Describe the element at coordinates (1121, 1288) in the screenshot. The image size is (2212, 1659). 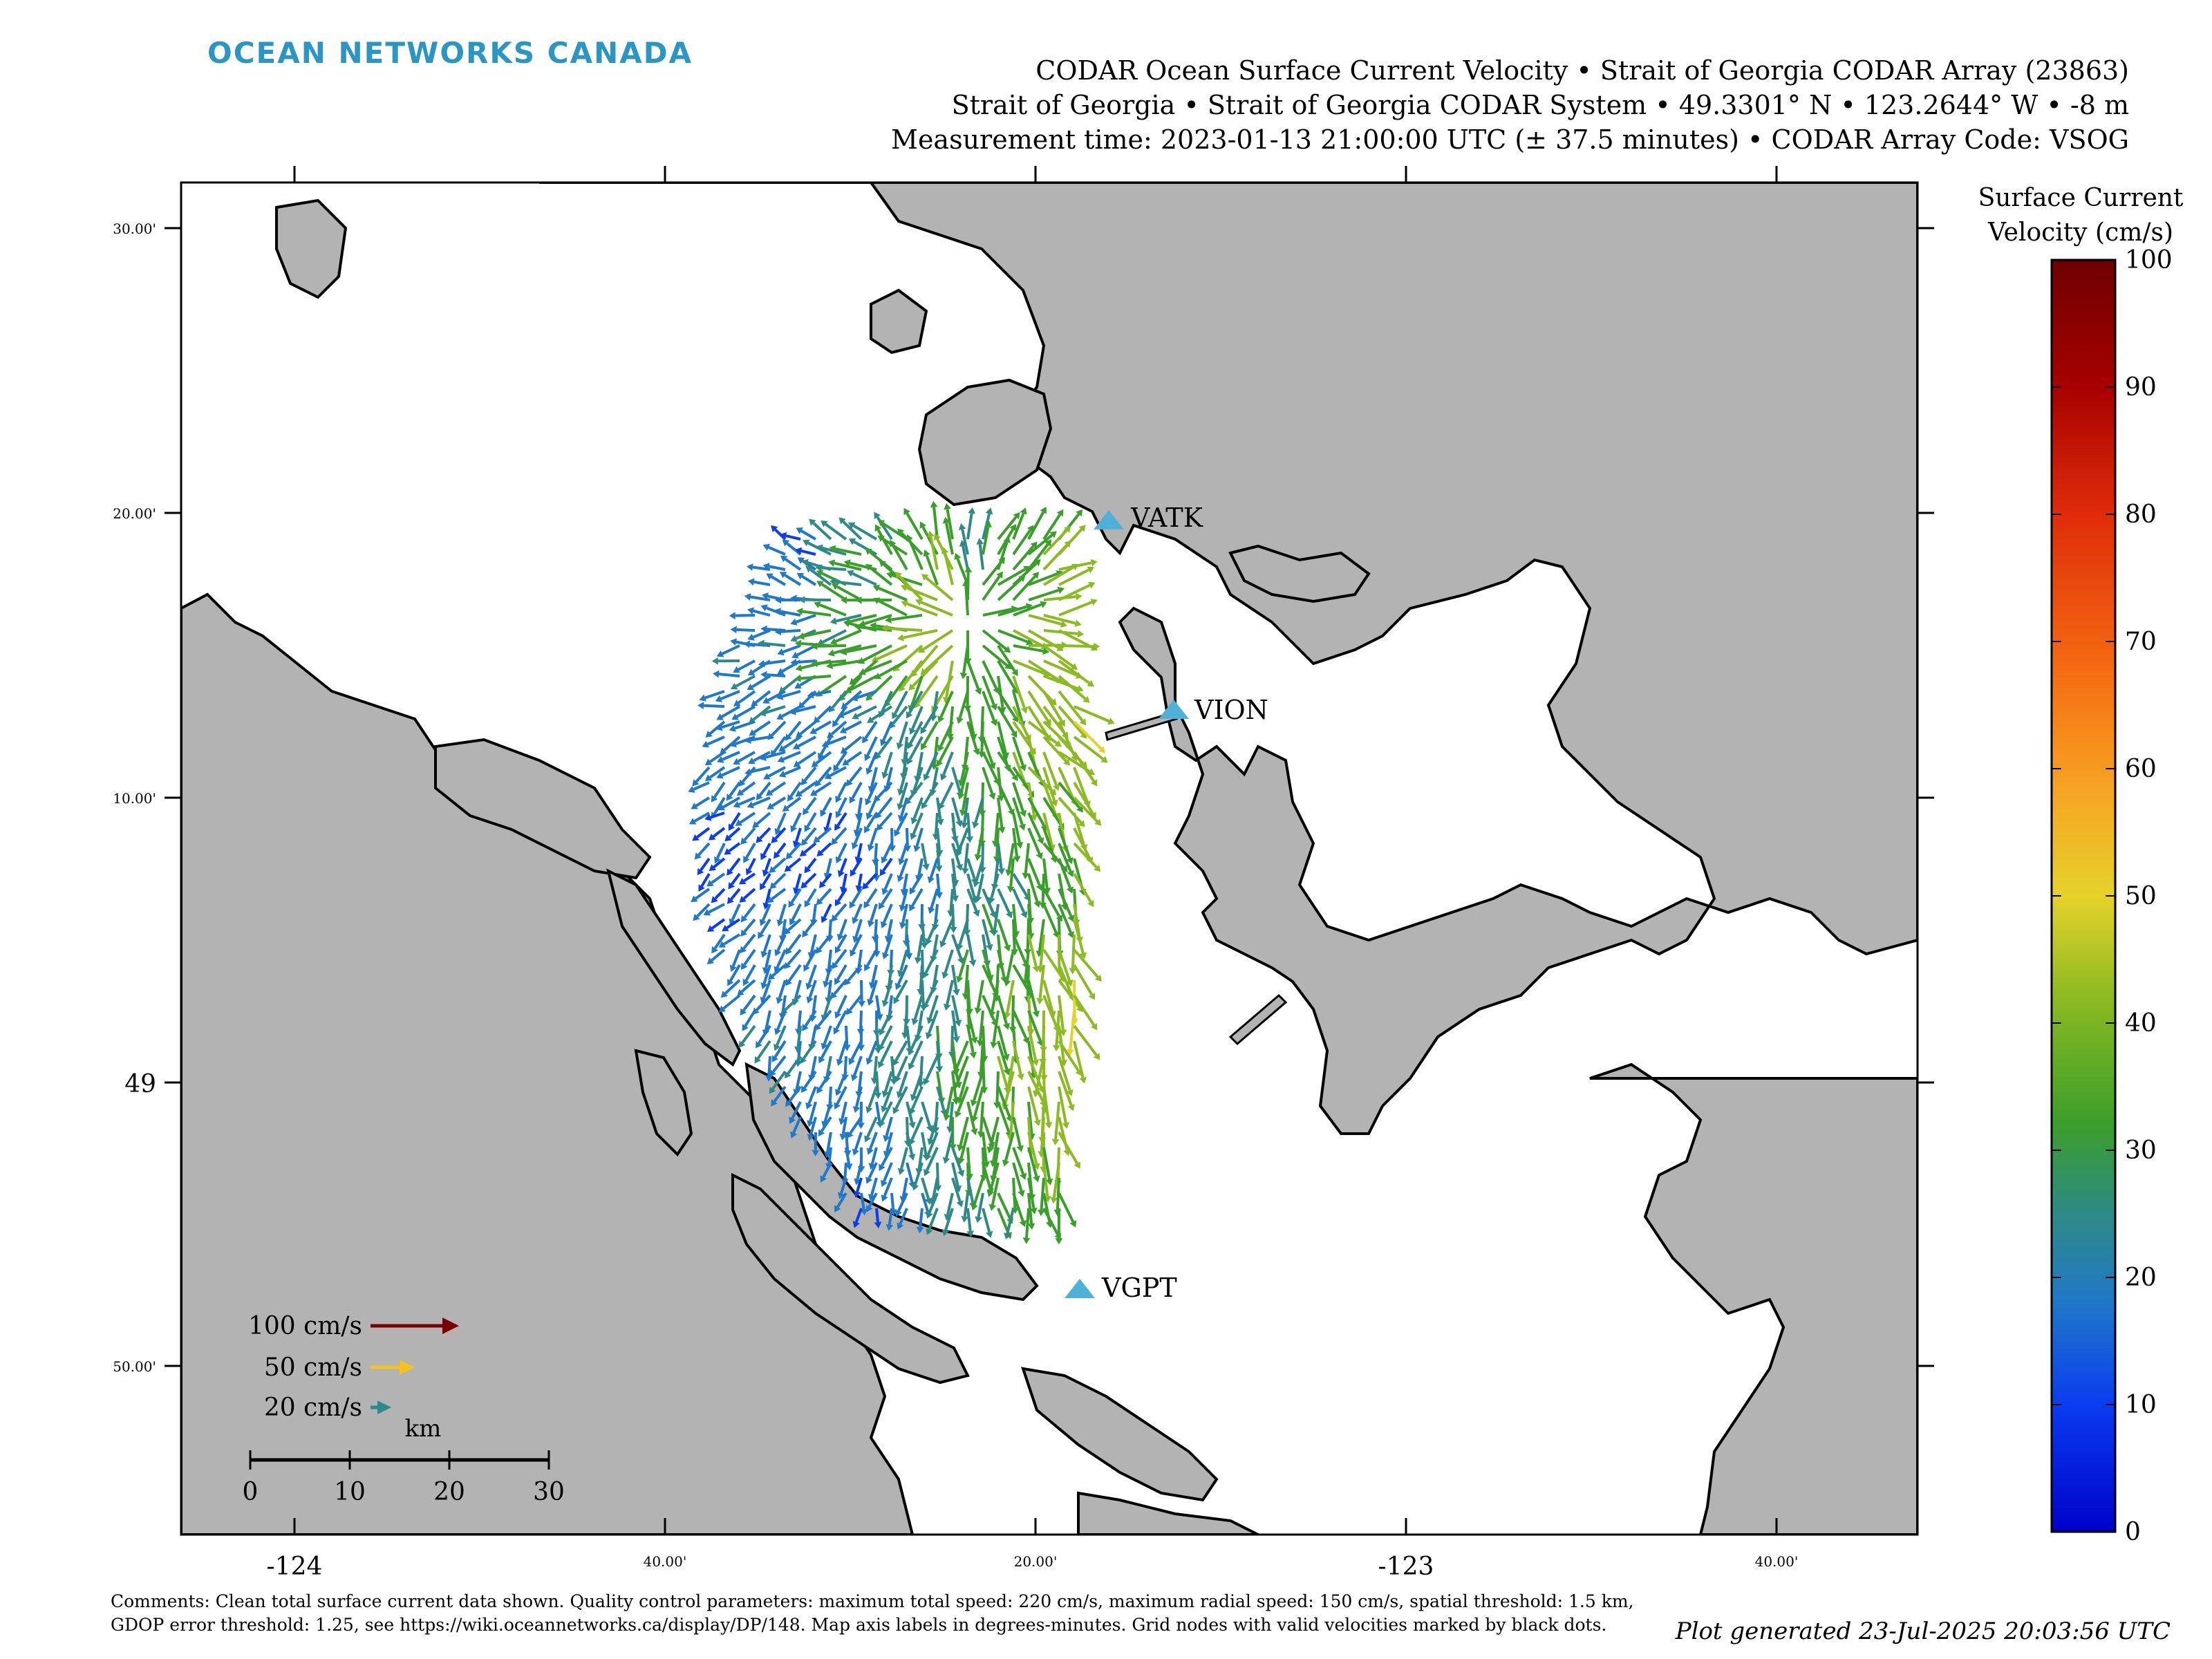
I see `station-vgpt: VGPT` at that location.